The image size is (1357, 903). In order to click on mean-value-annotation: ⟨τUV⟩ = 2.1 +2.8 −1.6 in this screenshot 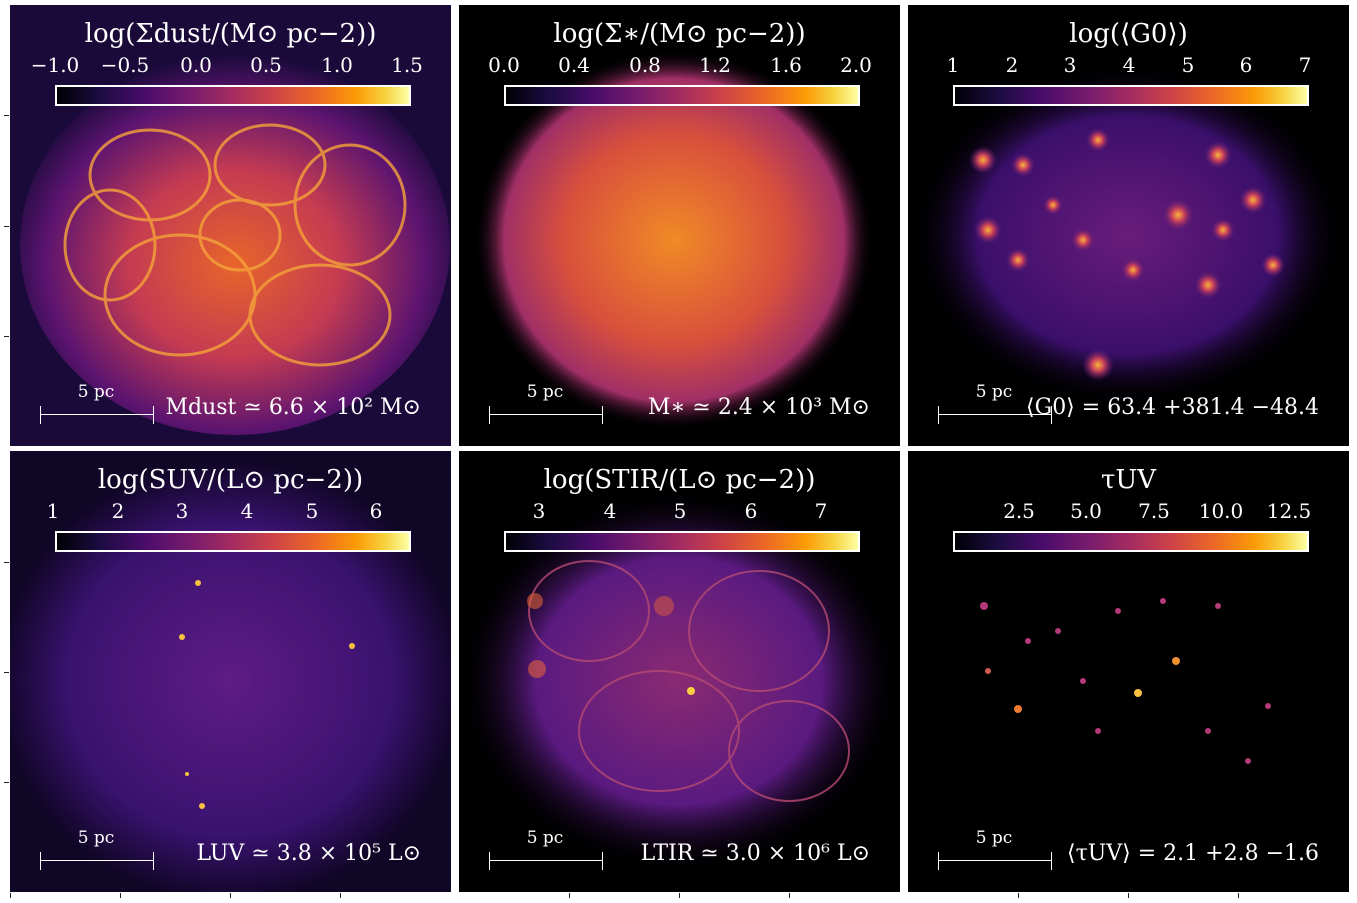, I will do `click(1192, 853)`.